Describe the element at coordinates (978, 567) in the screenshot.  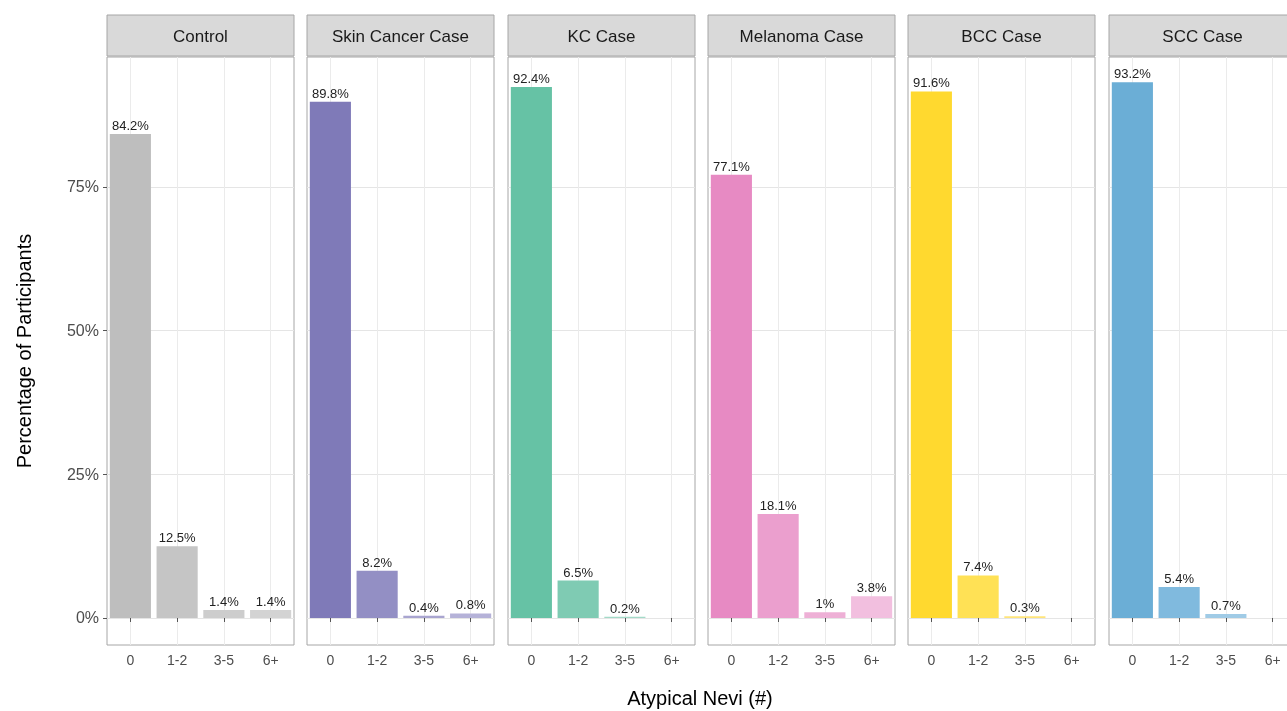
I see `data-label: 7.4%` at that location.